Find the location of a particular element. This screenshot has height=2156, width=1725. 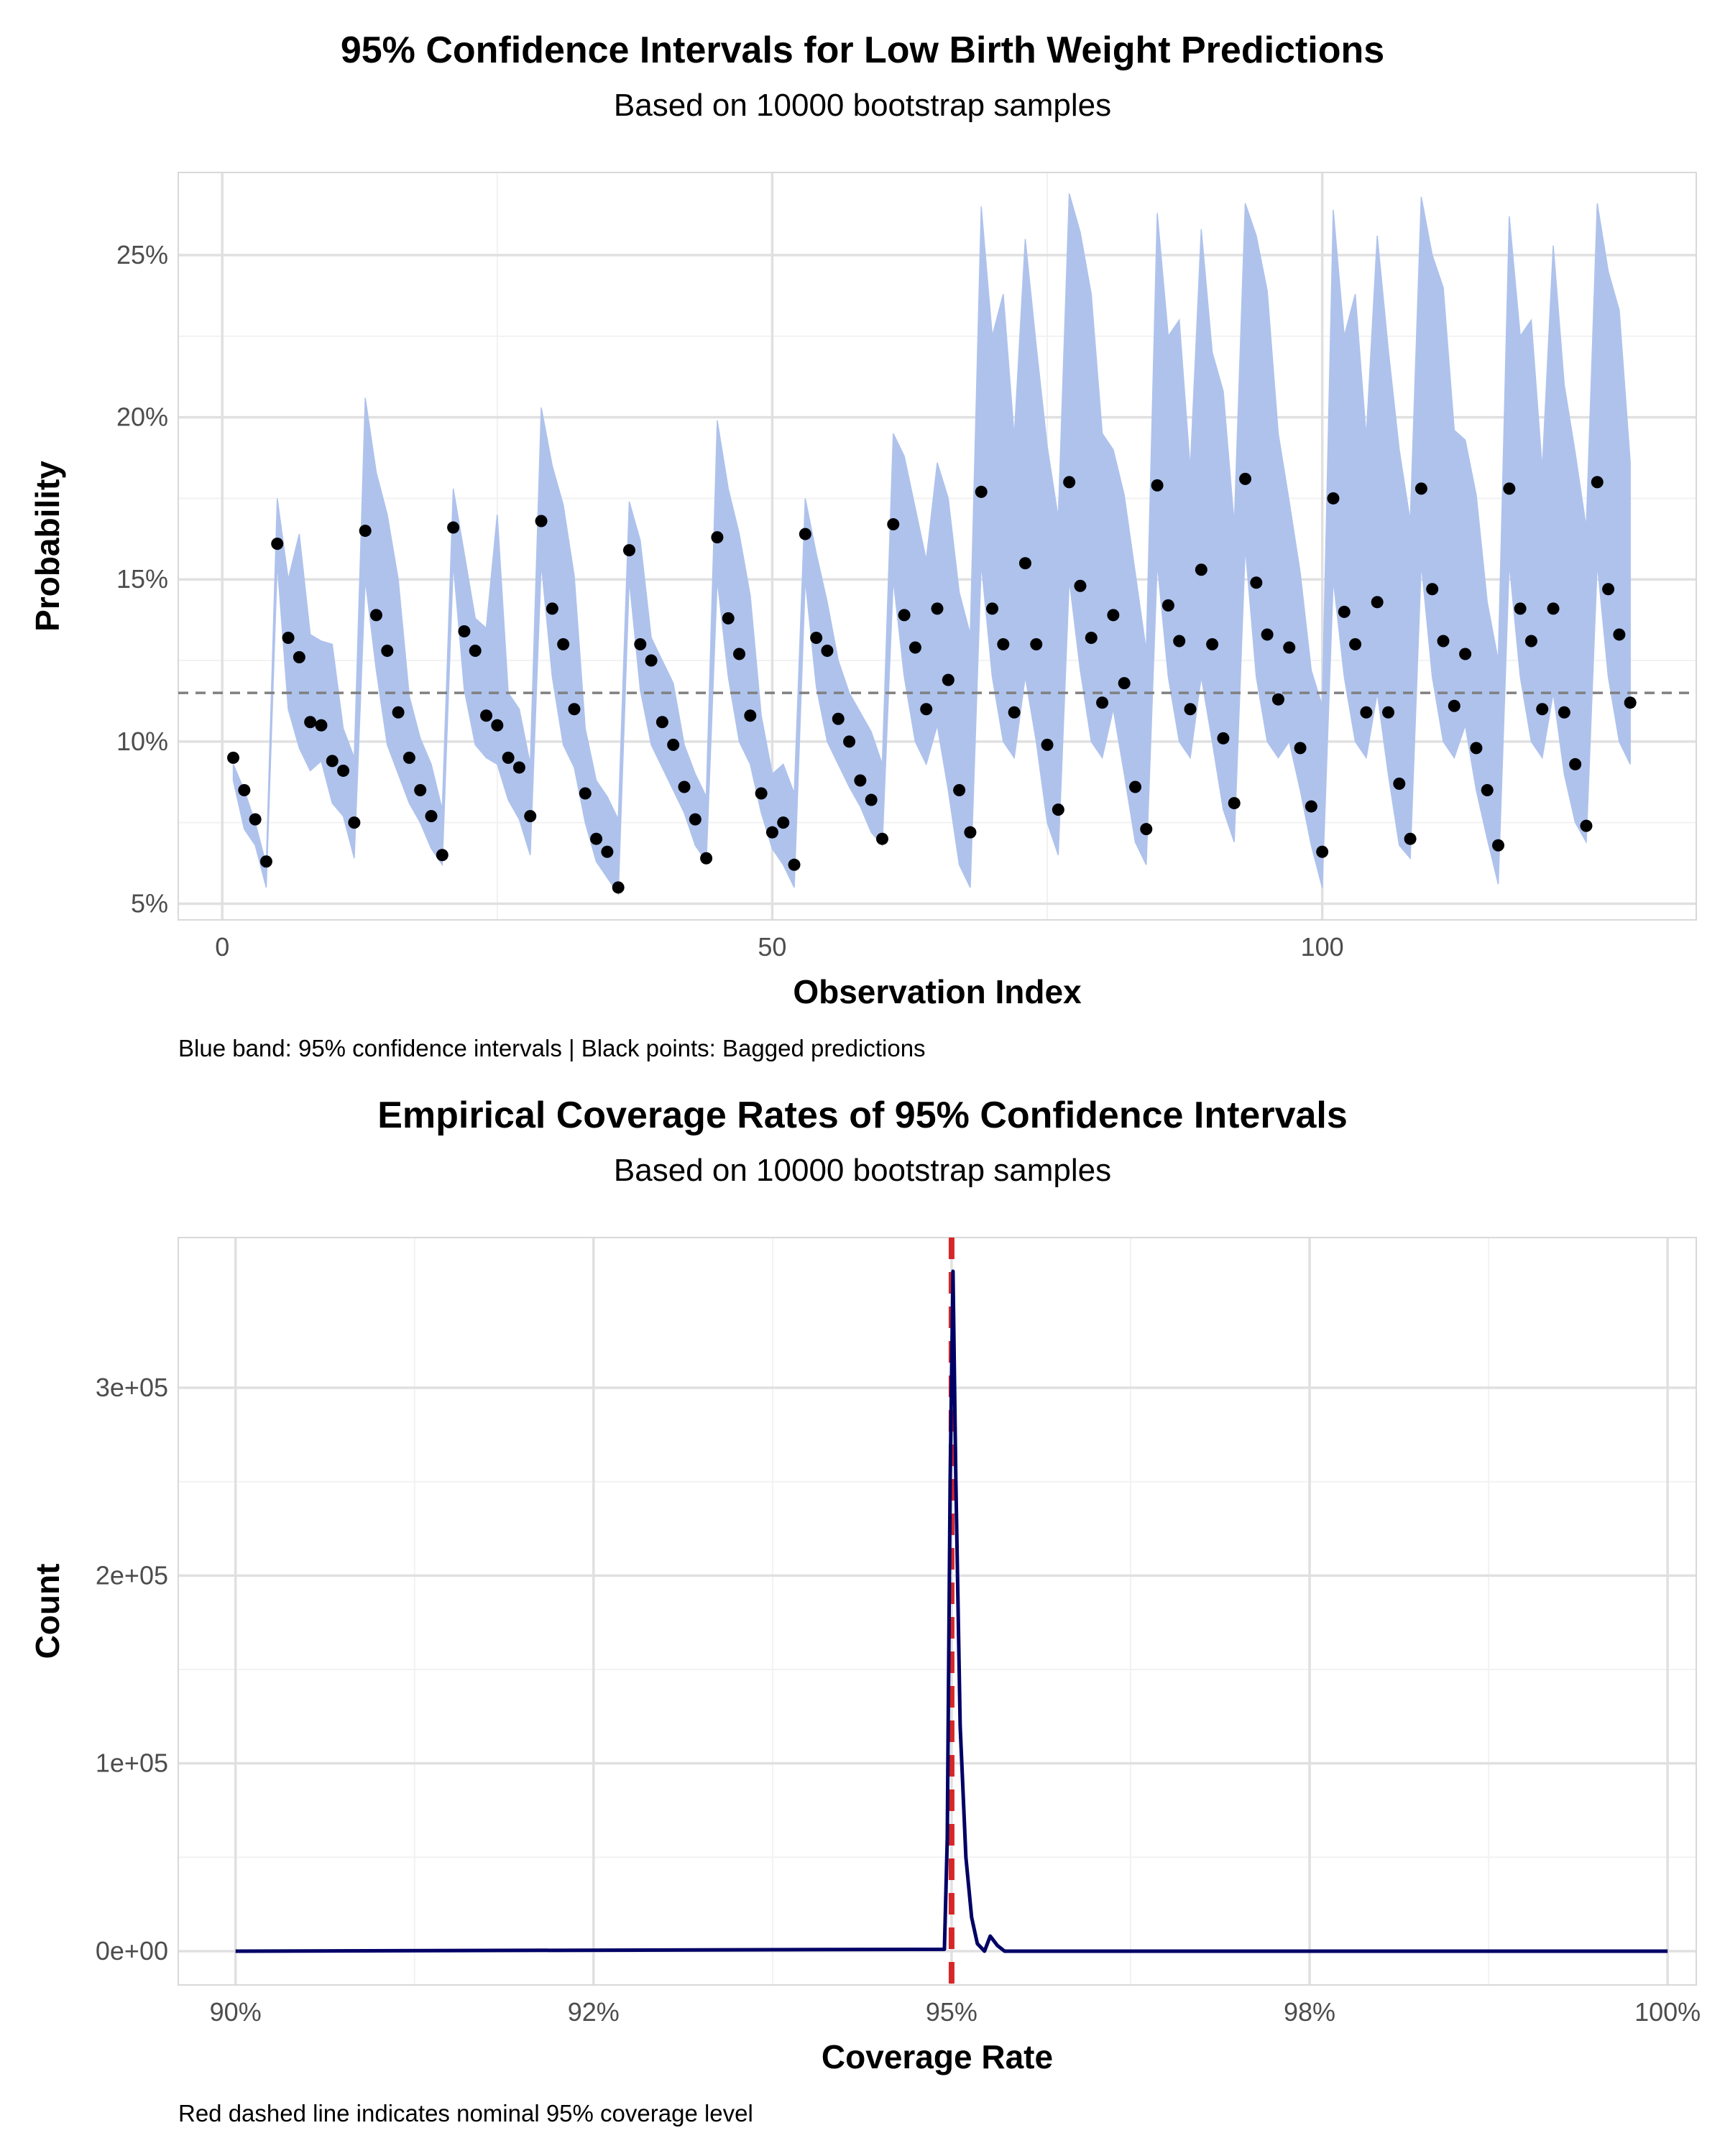

x-tick-label: 0 is located at coordinates (222, 947).